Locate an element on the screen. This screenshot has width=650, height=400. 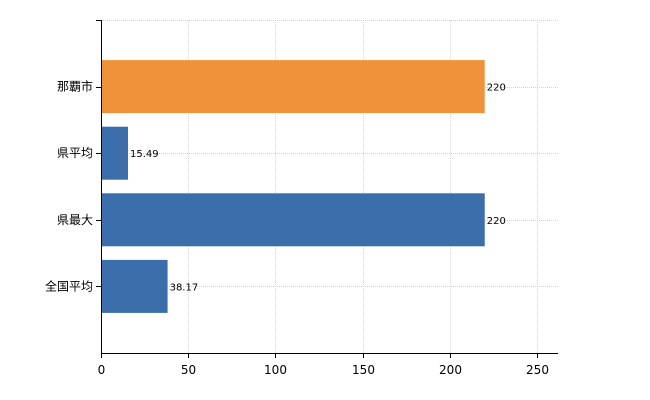
category-label: 那覇市 is located at coordinates (75, 86).